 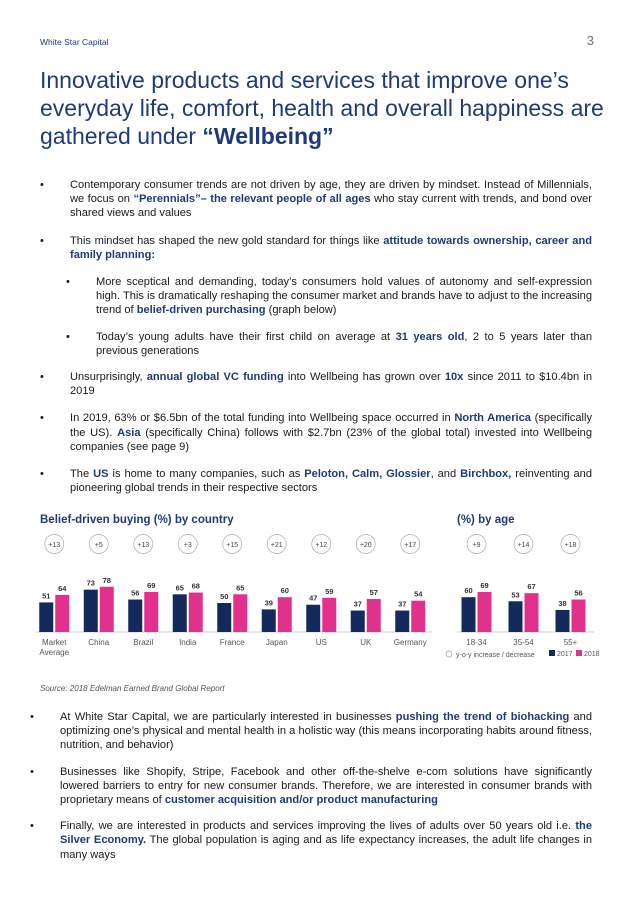 I want to click on value-label-2018: 65, so click(x=240, y=587).